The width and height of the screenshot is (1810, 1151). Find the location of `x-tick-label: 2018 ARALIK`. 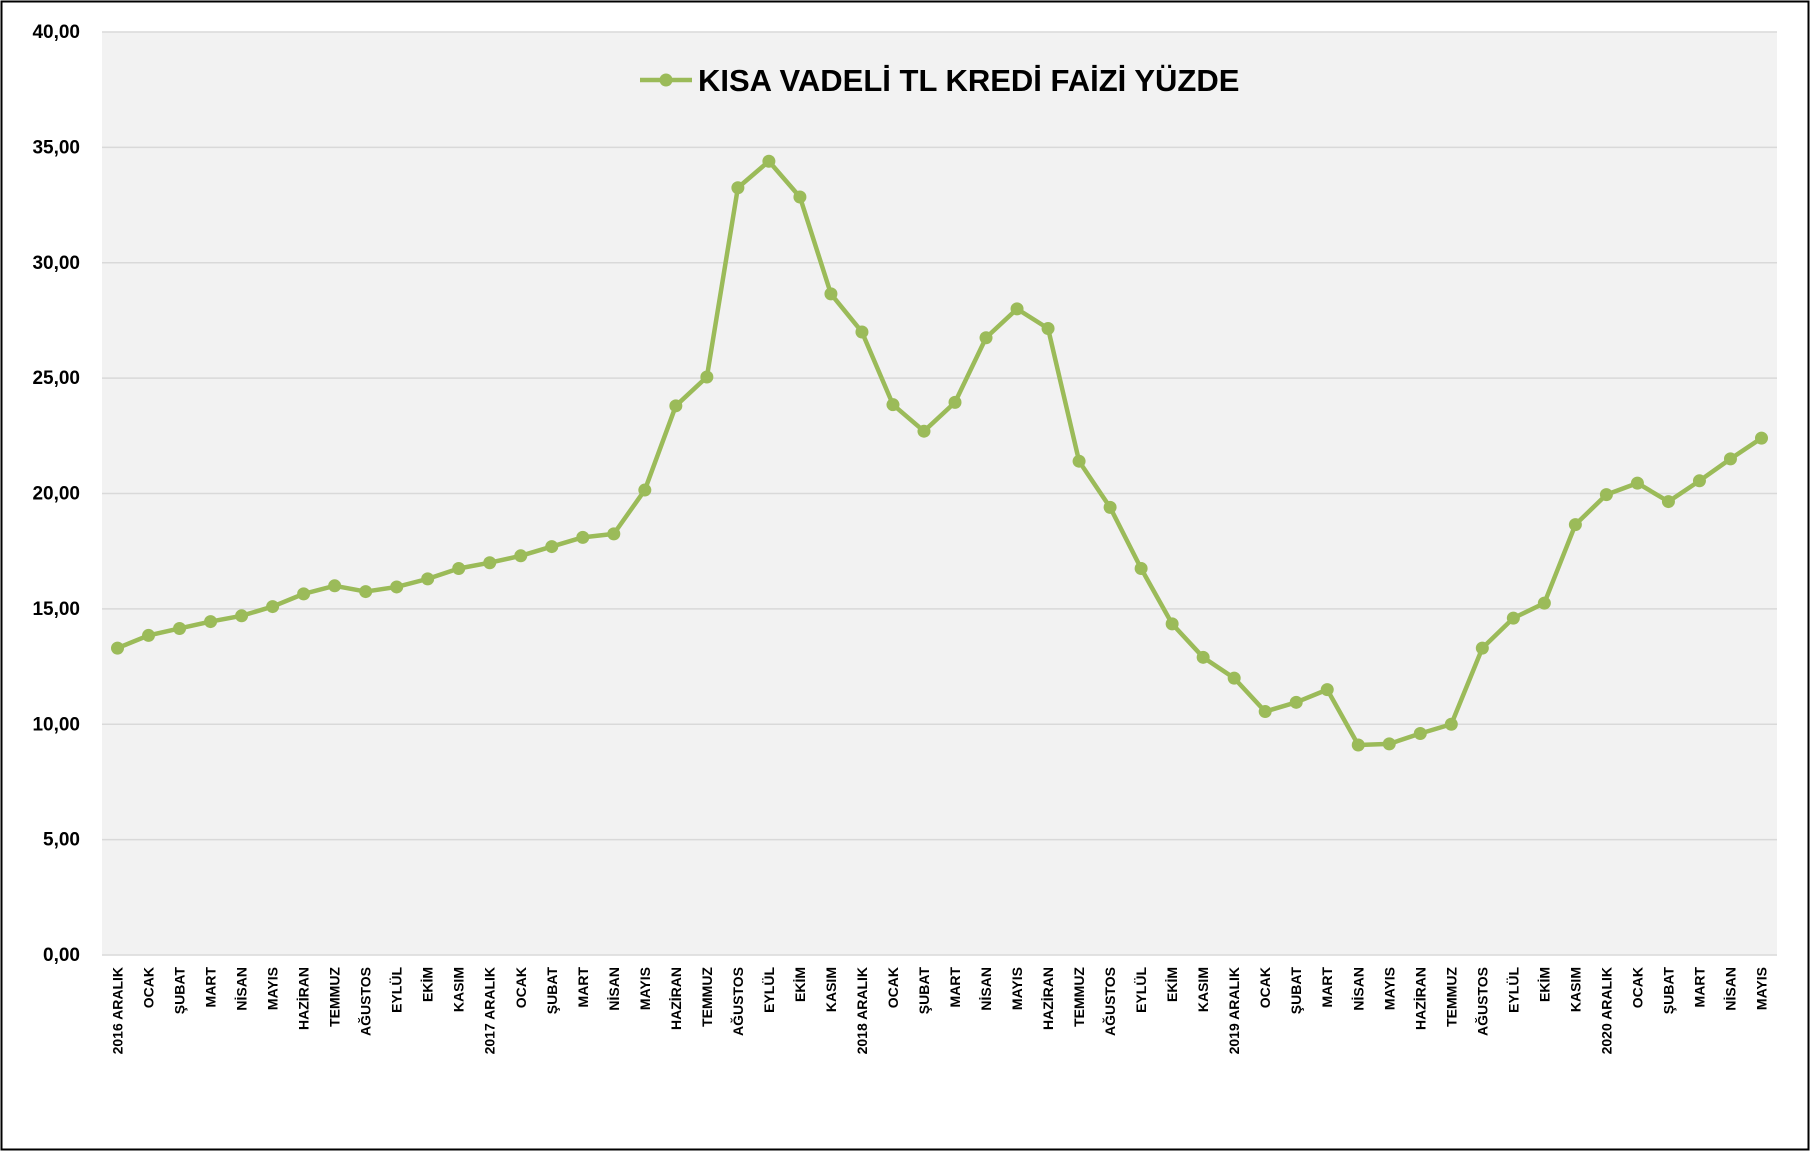

x-tick-label: 2018 ARALIK is located at coordinates (862, 1010).